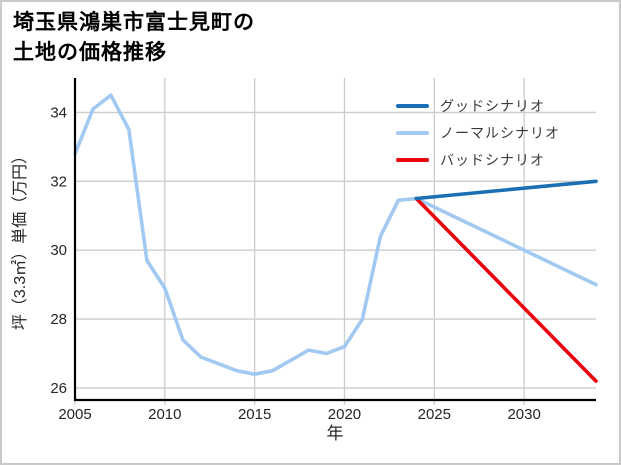 Image resolution: width=621 pixels, height=465 pixels. Describe the element at coordinates (58, 112) in the screenshot. I see `y-tick-label: 34` at that location.